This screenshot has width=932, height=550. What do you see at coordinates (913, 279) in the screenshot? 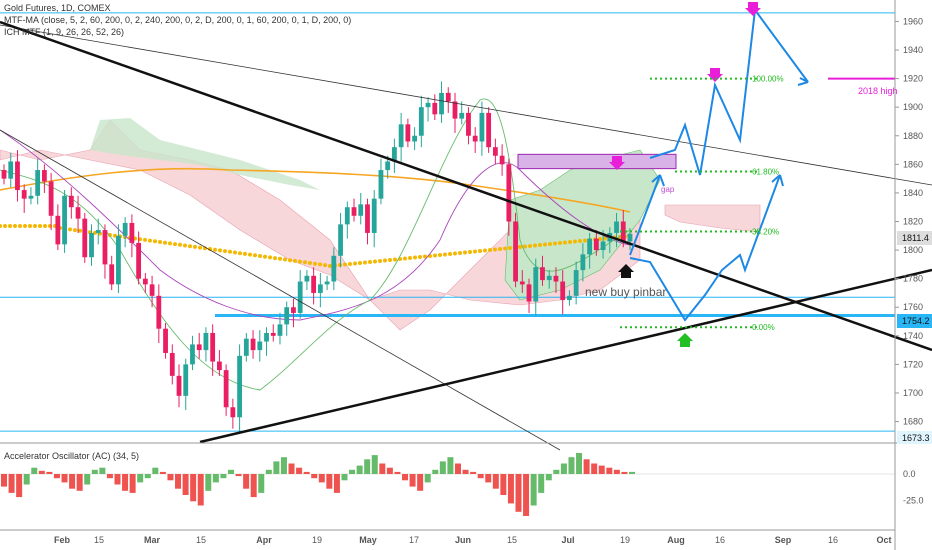
I see `y-tick-label: 1780` at bounding box center [913, 279].